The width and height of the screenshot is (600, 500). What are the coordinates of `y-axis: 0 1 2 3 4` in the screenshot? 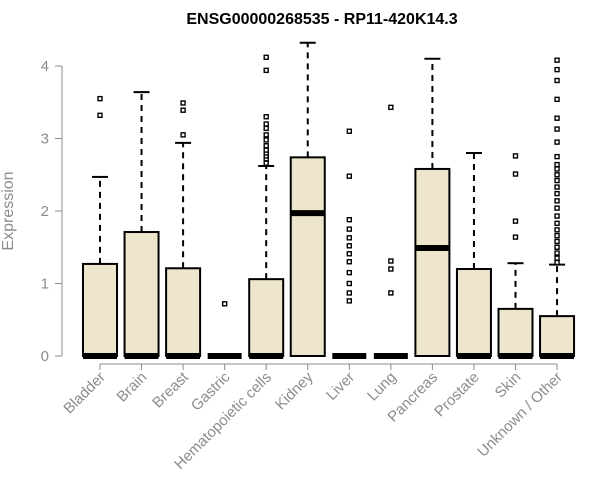 It's located at (52, 211).